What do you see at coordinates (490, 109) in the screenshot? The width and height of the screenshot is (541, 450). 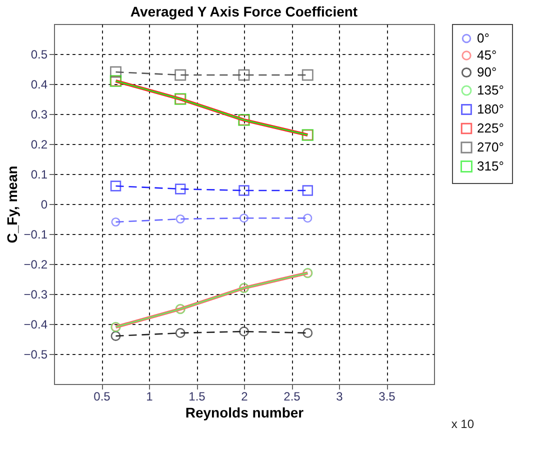 I see `legend-label: 180°` at bounding box center [490, 109].